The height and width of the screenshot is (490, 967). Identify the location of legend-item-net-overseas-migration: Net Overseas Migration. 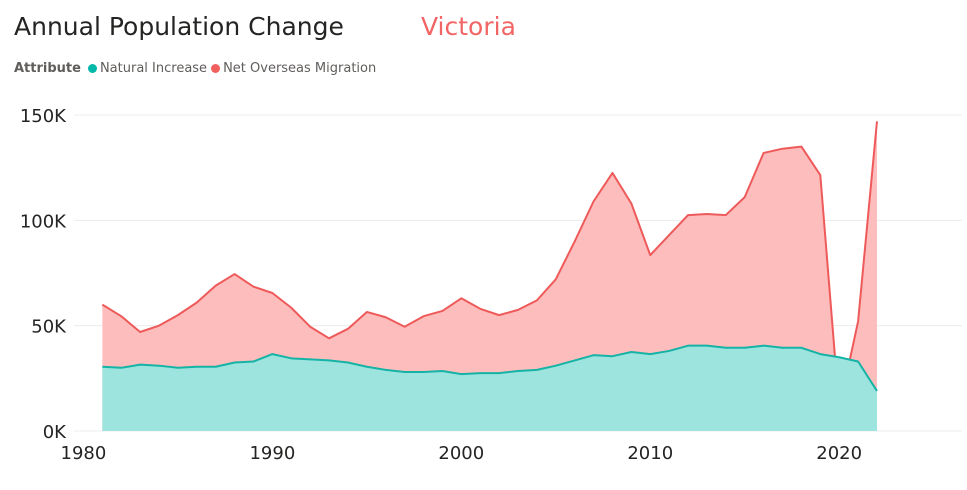
(293, 68).